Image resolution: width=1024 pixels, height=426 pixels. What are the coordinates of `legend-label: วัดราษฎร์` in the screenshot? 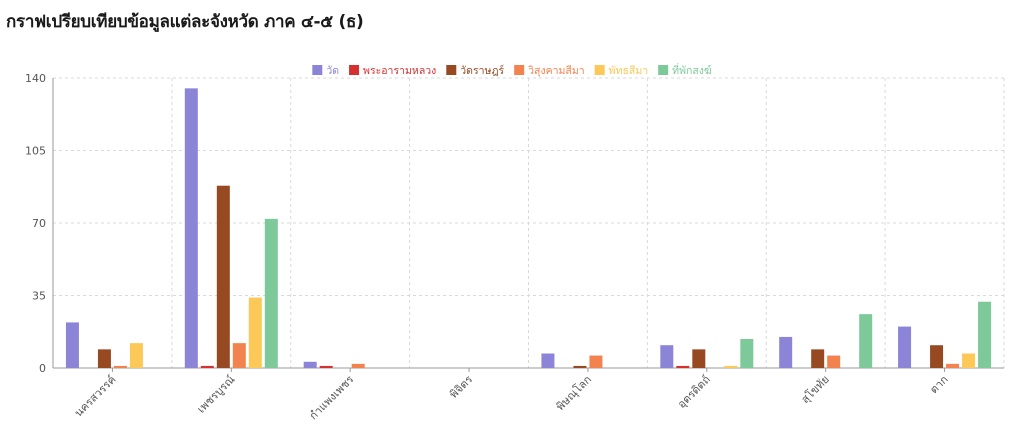 It's located at (482, 70).